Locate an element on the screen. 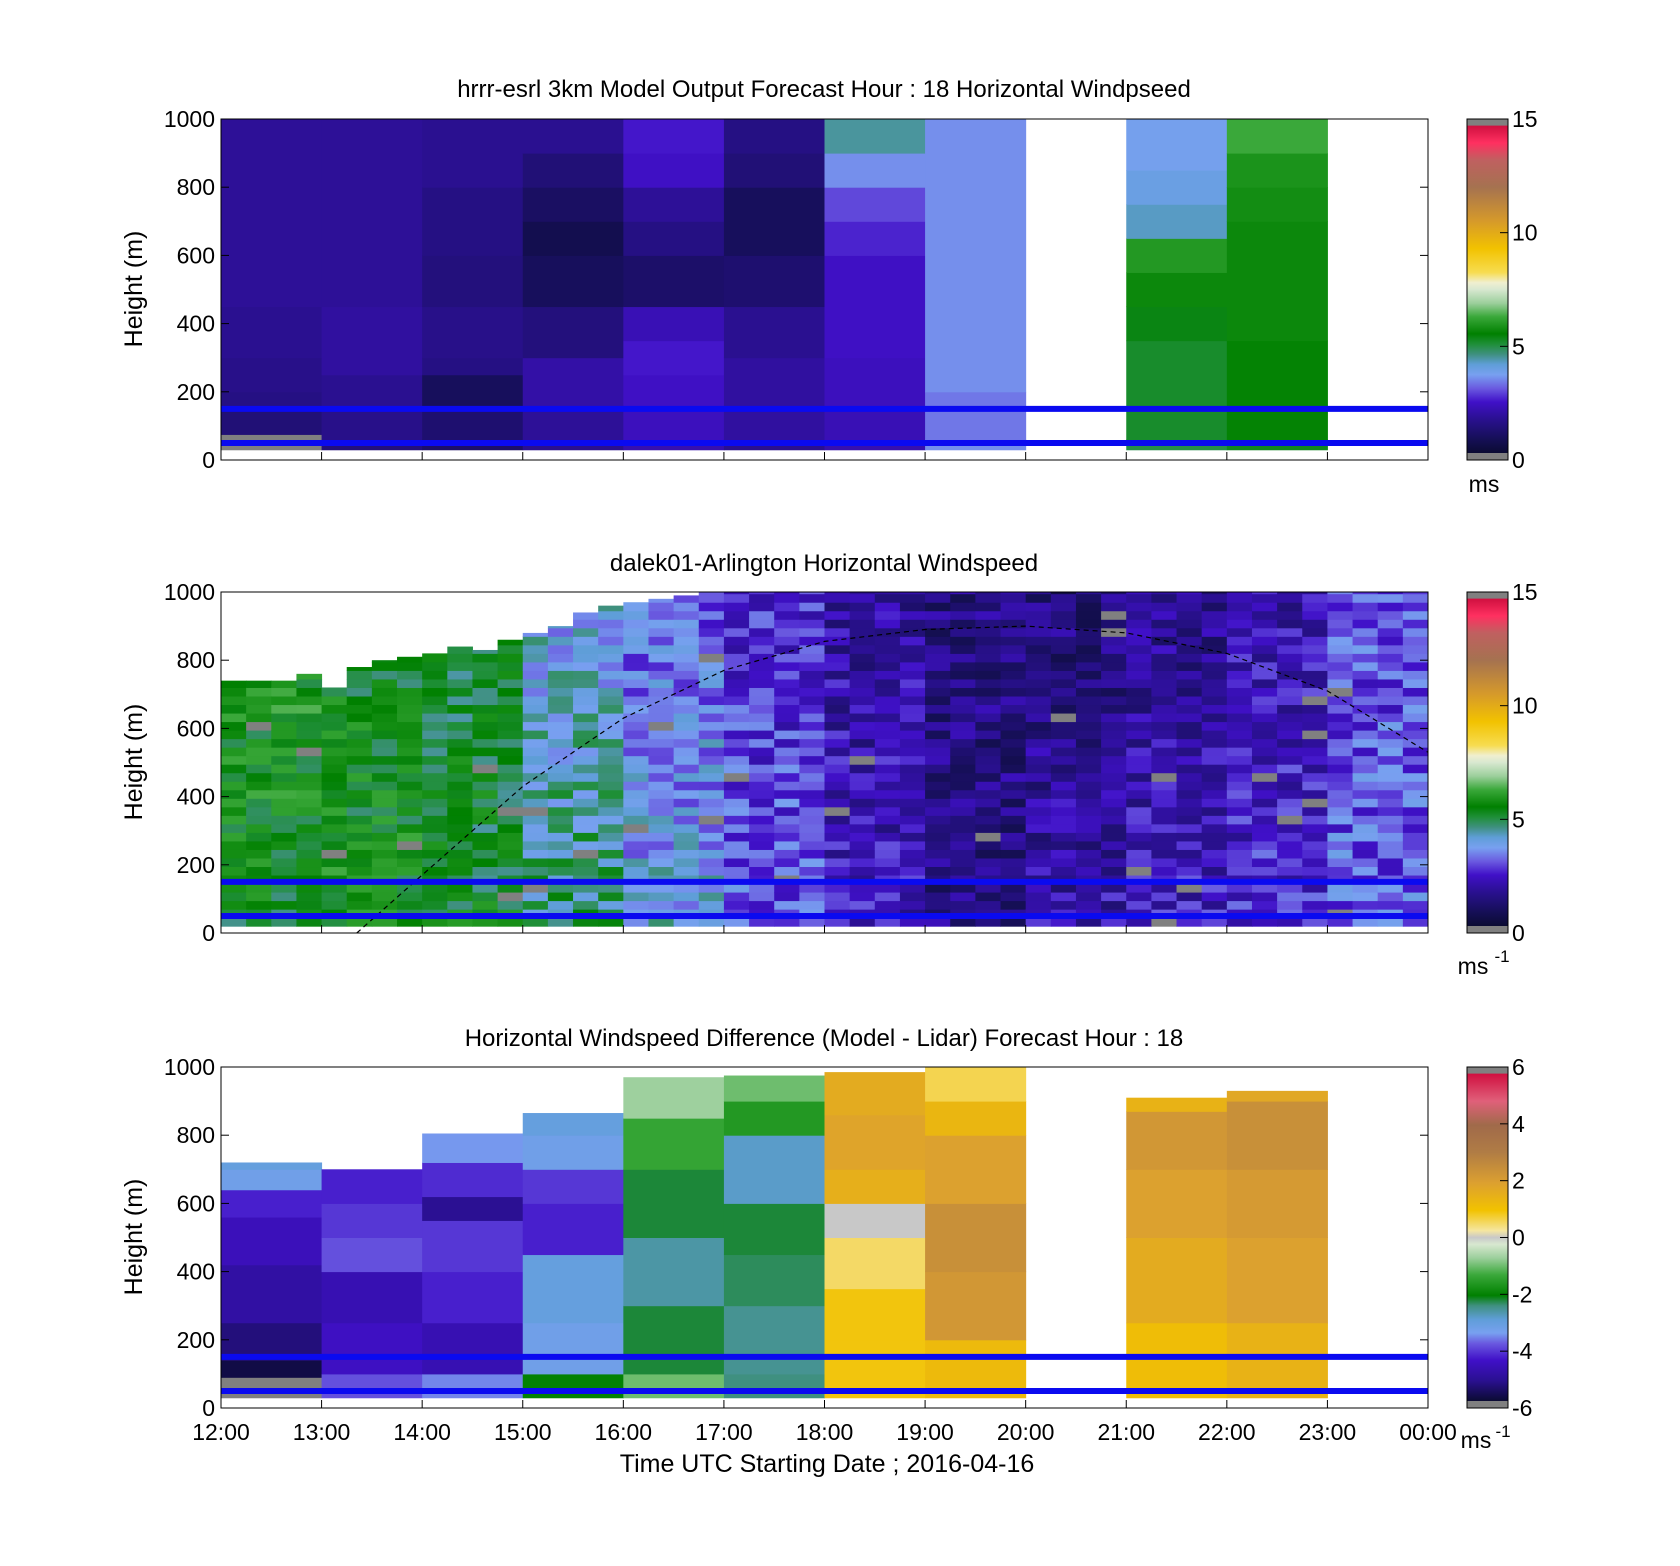 The height and width of the screenshot is (1566, 1680). model-cell is located at coordinates (1177, 221).